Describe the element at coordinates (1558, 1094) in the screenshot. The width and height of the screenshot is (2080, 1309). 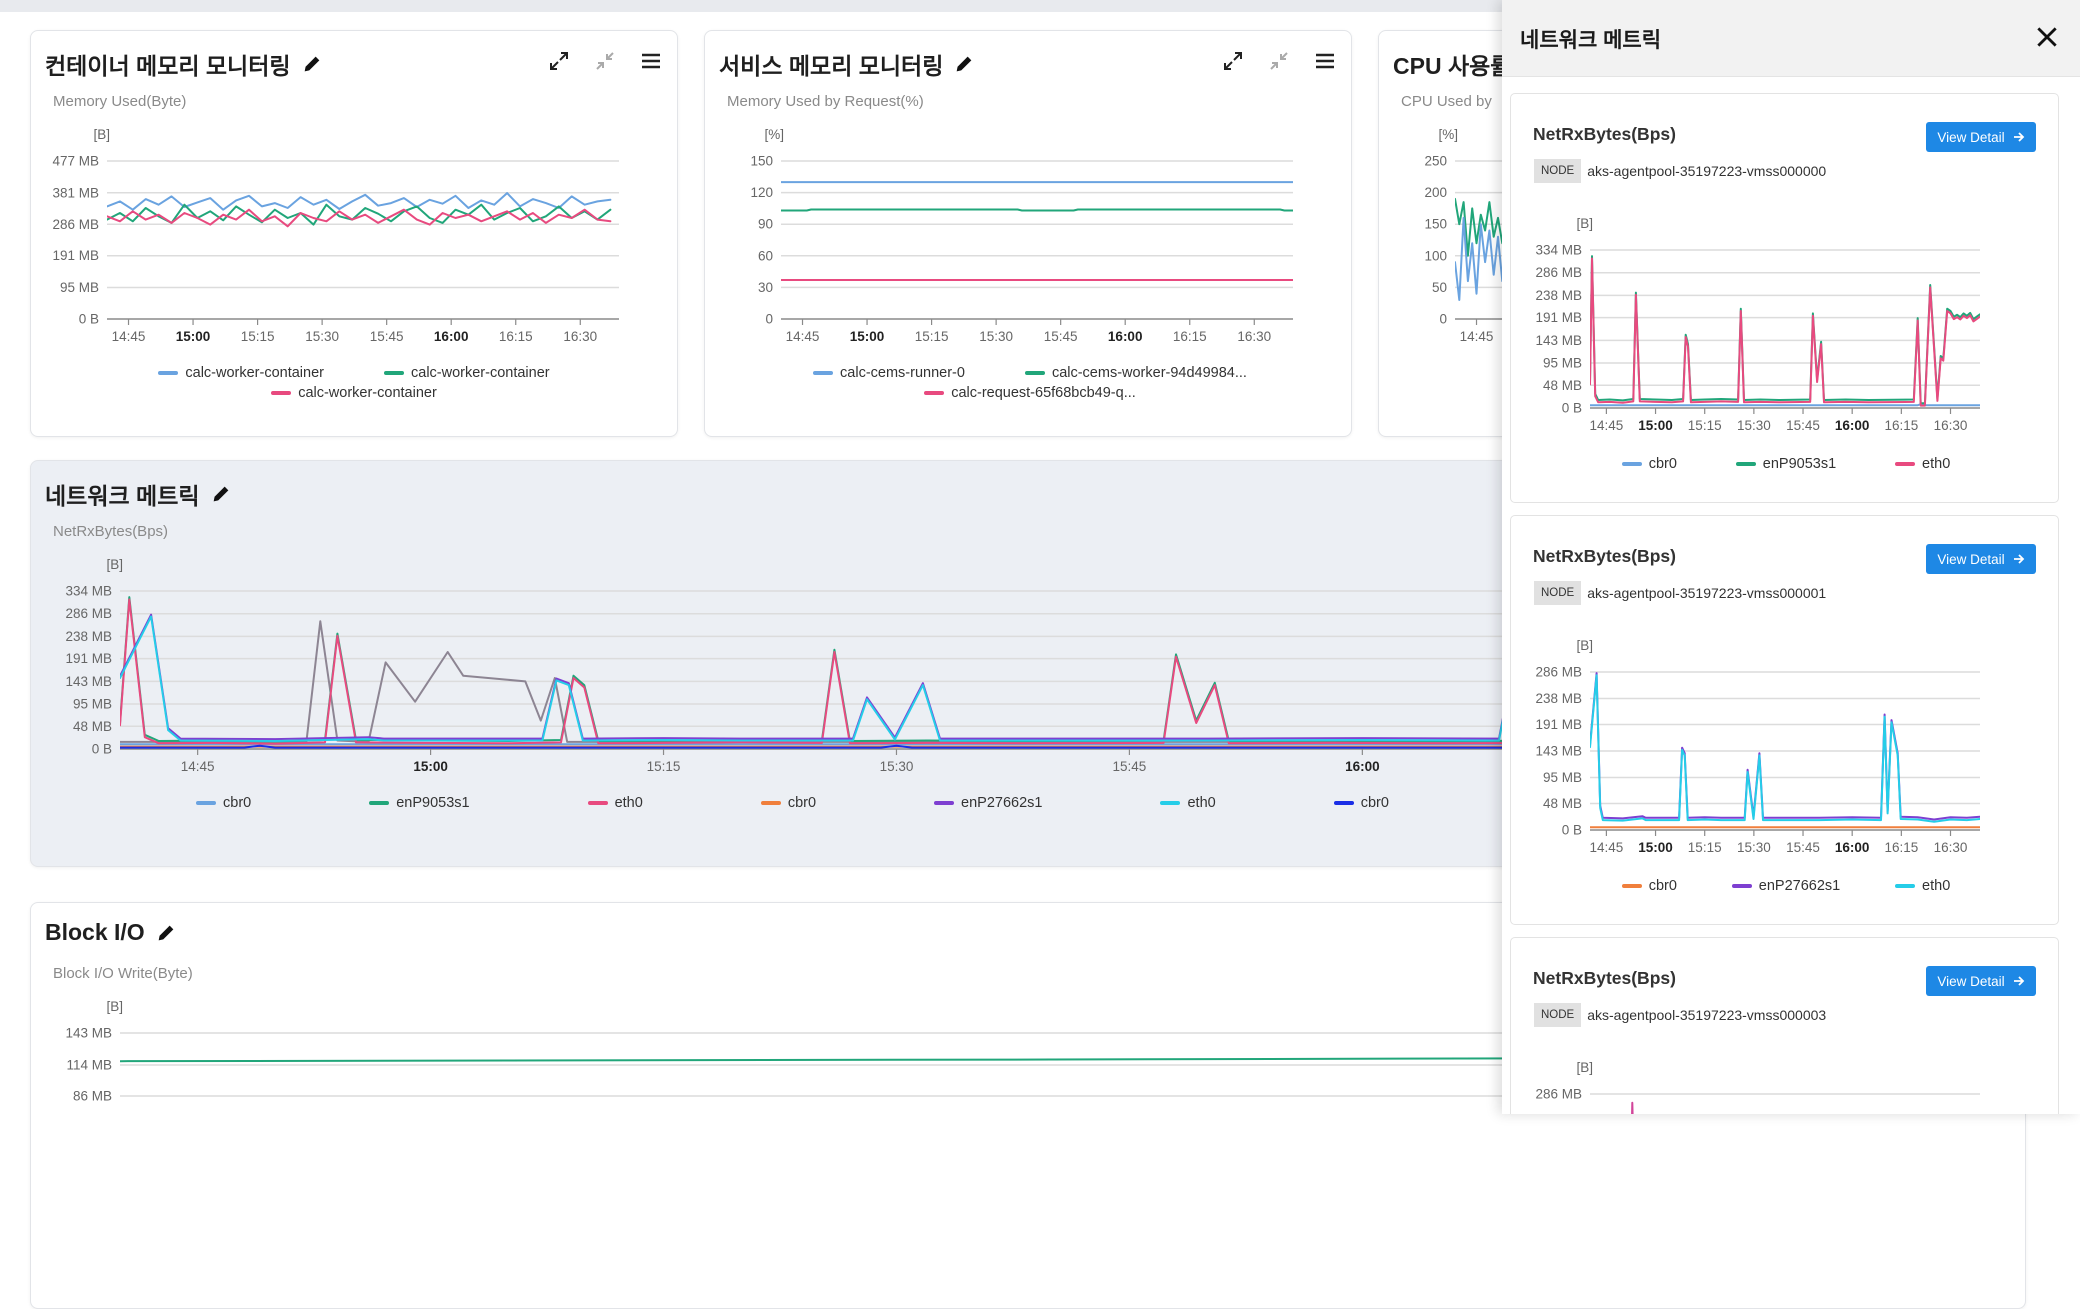
I see `y-tick-label: 286 MB` at that location.